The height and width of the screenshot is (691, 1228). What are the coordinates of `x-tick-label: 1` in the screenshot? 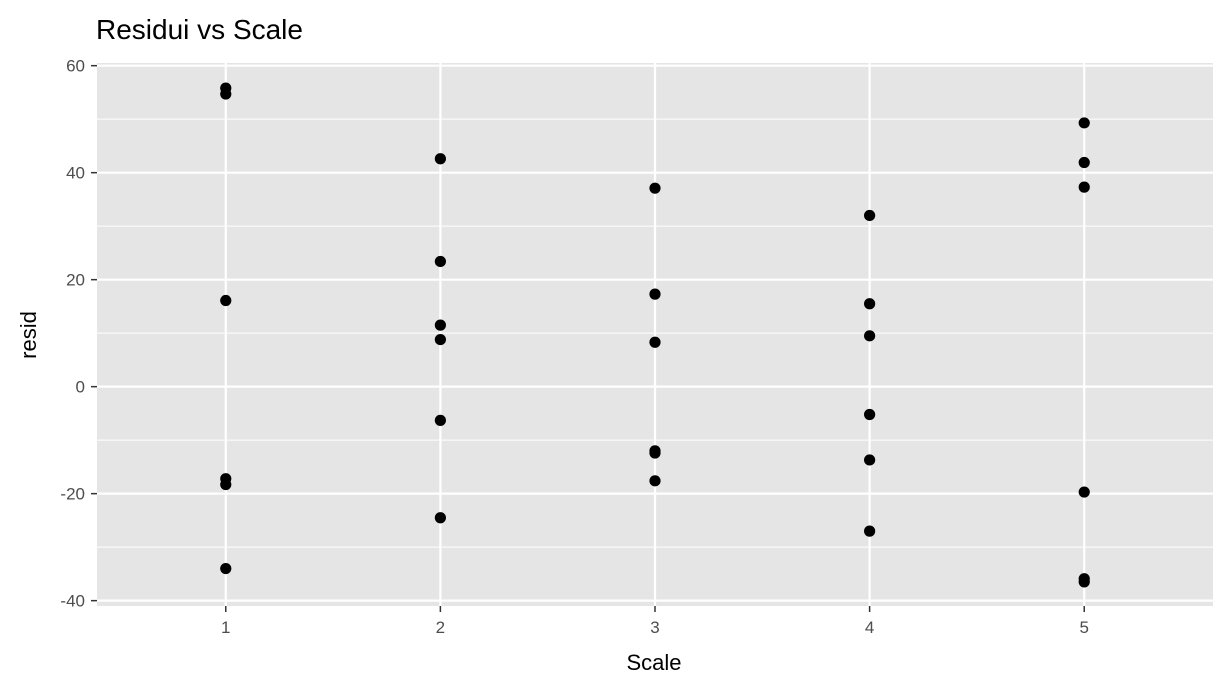 It's located at (225, 627).